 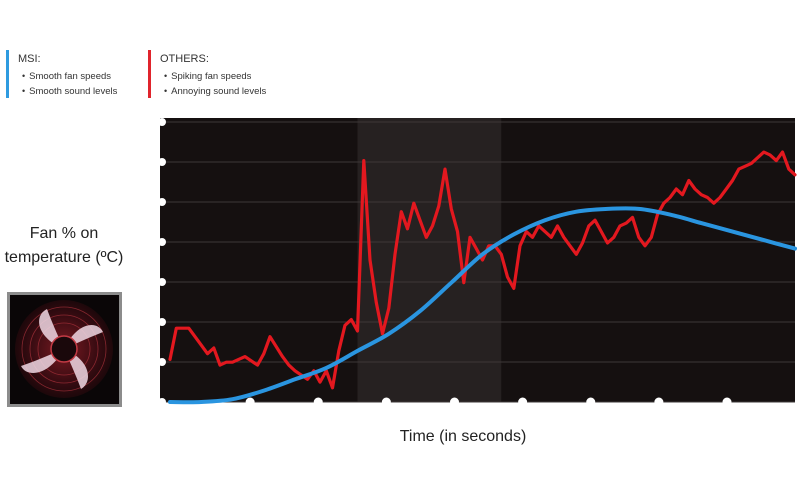 What do you see at coordinates (64, 352) in the screenshot?
I see `fan-icon` at bounding box center [64, 352].